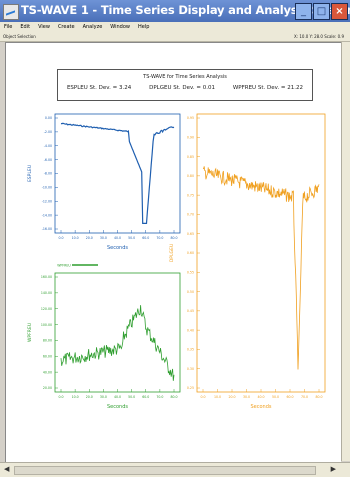 The height and width of the screenshot is (477, 350). I want to click on y-tick-label: 0.80, so click(190, 176).